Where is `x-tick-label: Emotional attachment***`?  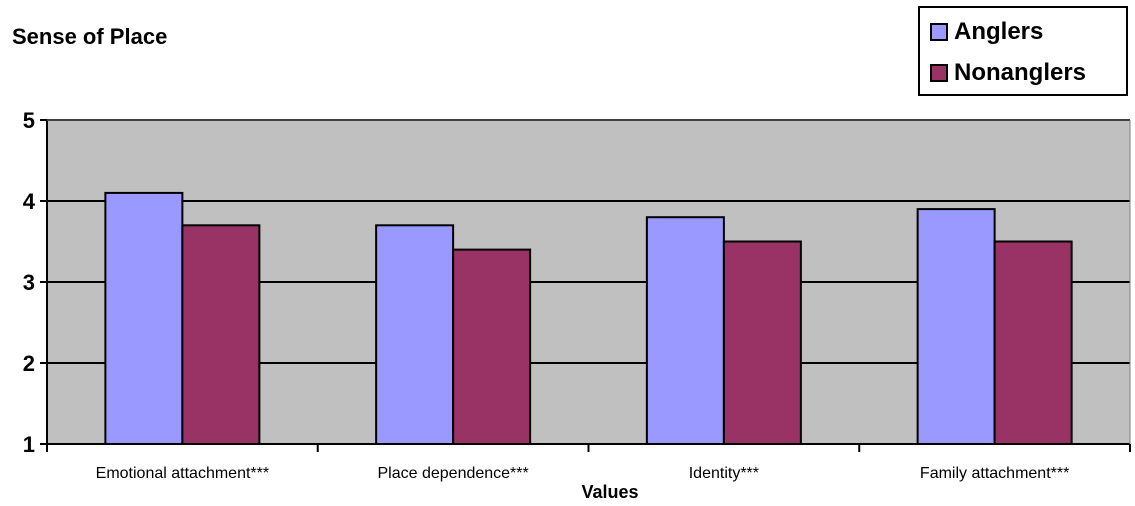 x-tick-label: Emotional attachment*** is located at coordinates (182, 473).